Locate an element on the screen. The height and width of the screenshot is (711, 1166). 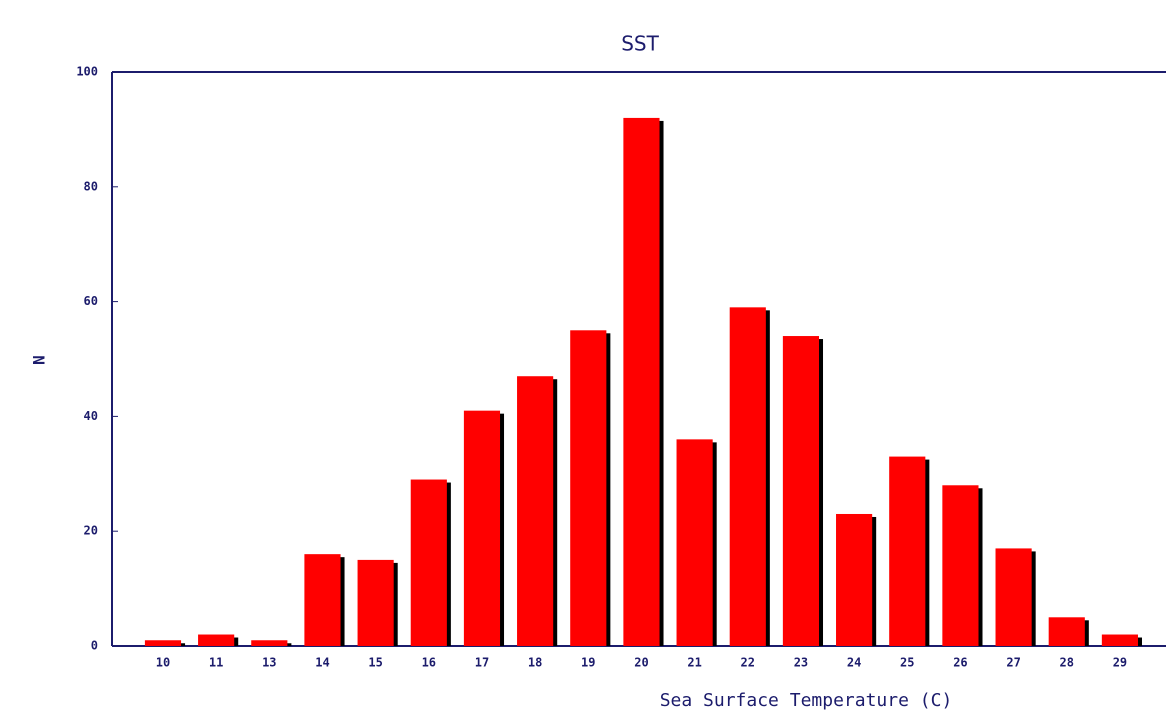
x-tick-label: 21 is located at coordinates (694, 663).